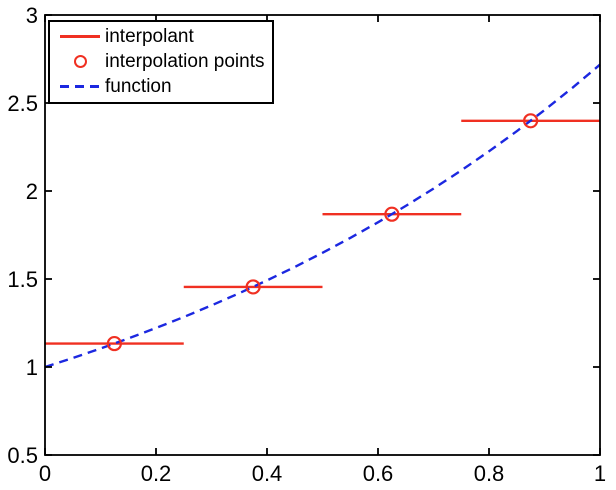 The width and height of the screenshot is (616, 490). What do you see at coordinates (80, 61) in the screenshot?
I see `red-circle-marker-icon` at bounding box center [80, 61].